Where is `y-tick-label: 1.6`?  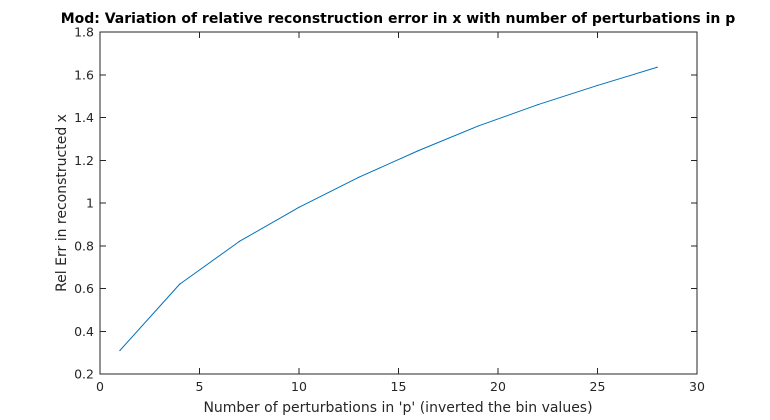
y-tick-label: 1.6 is located at coordinates (84, 74).